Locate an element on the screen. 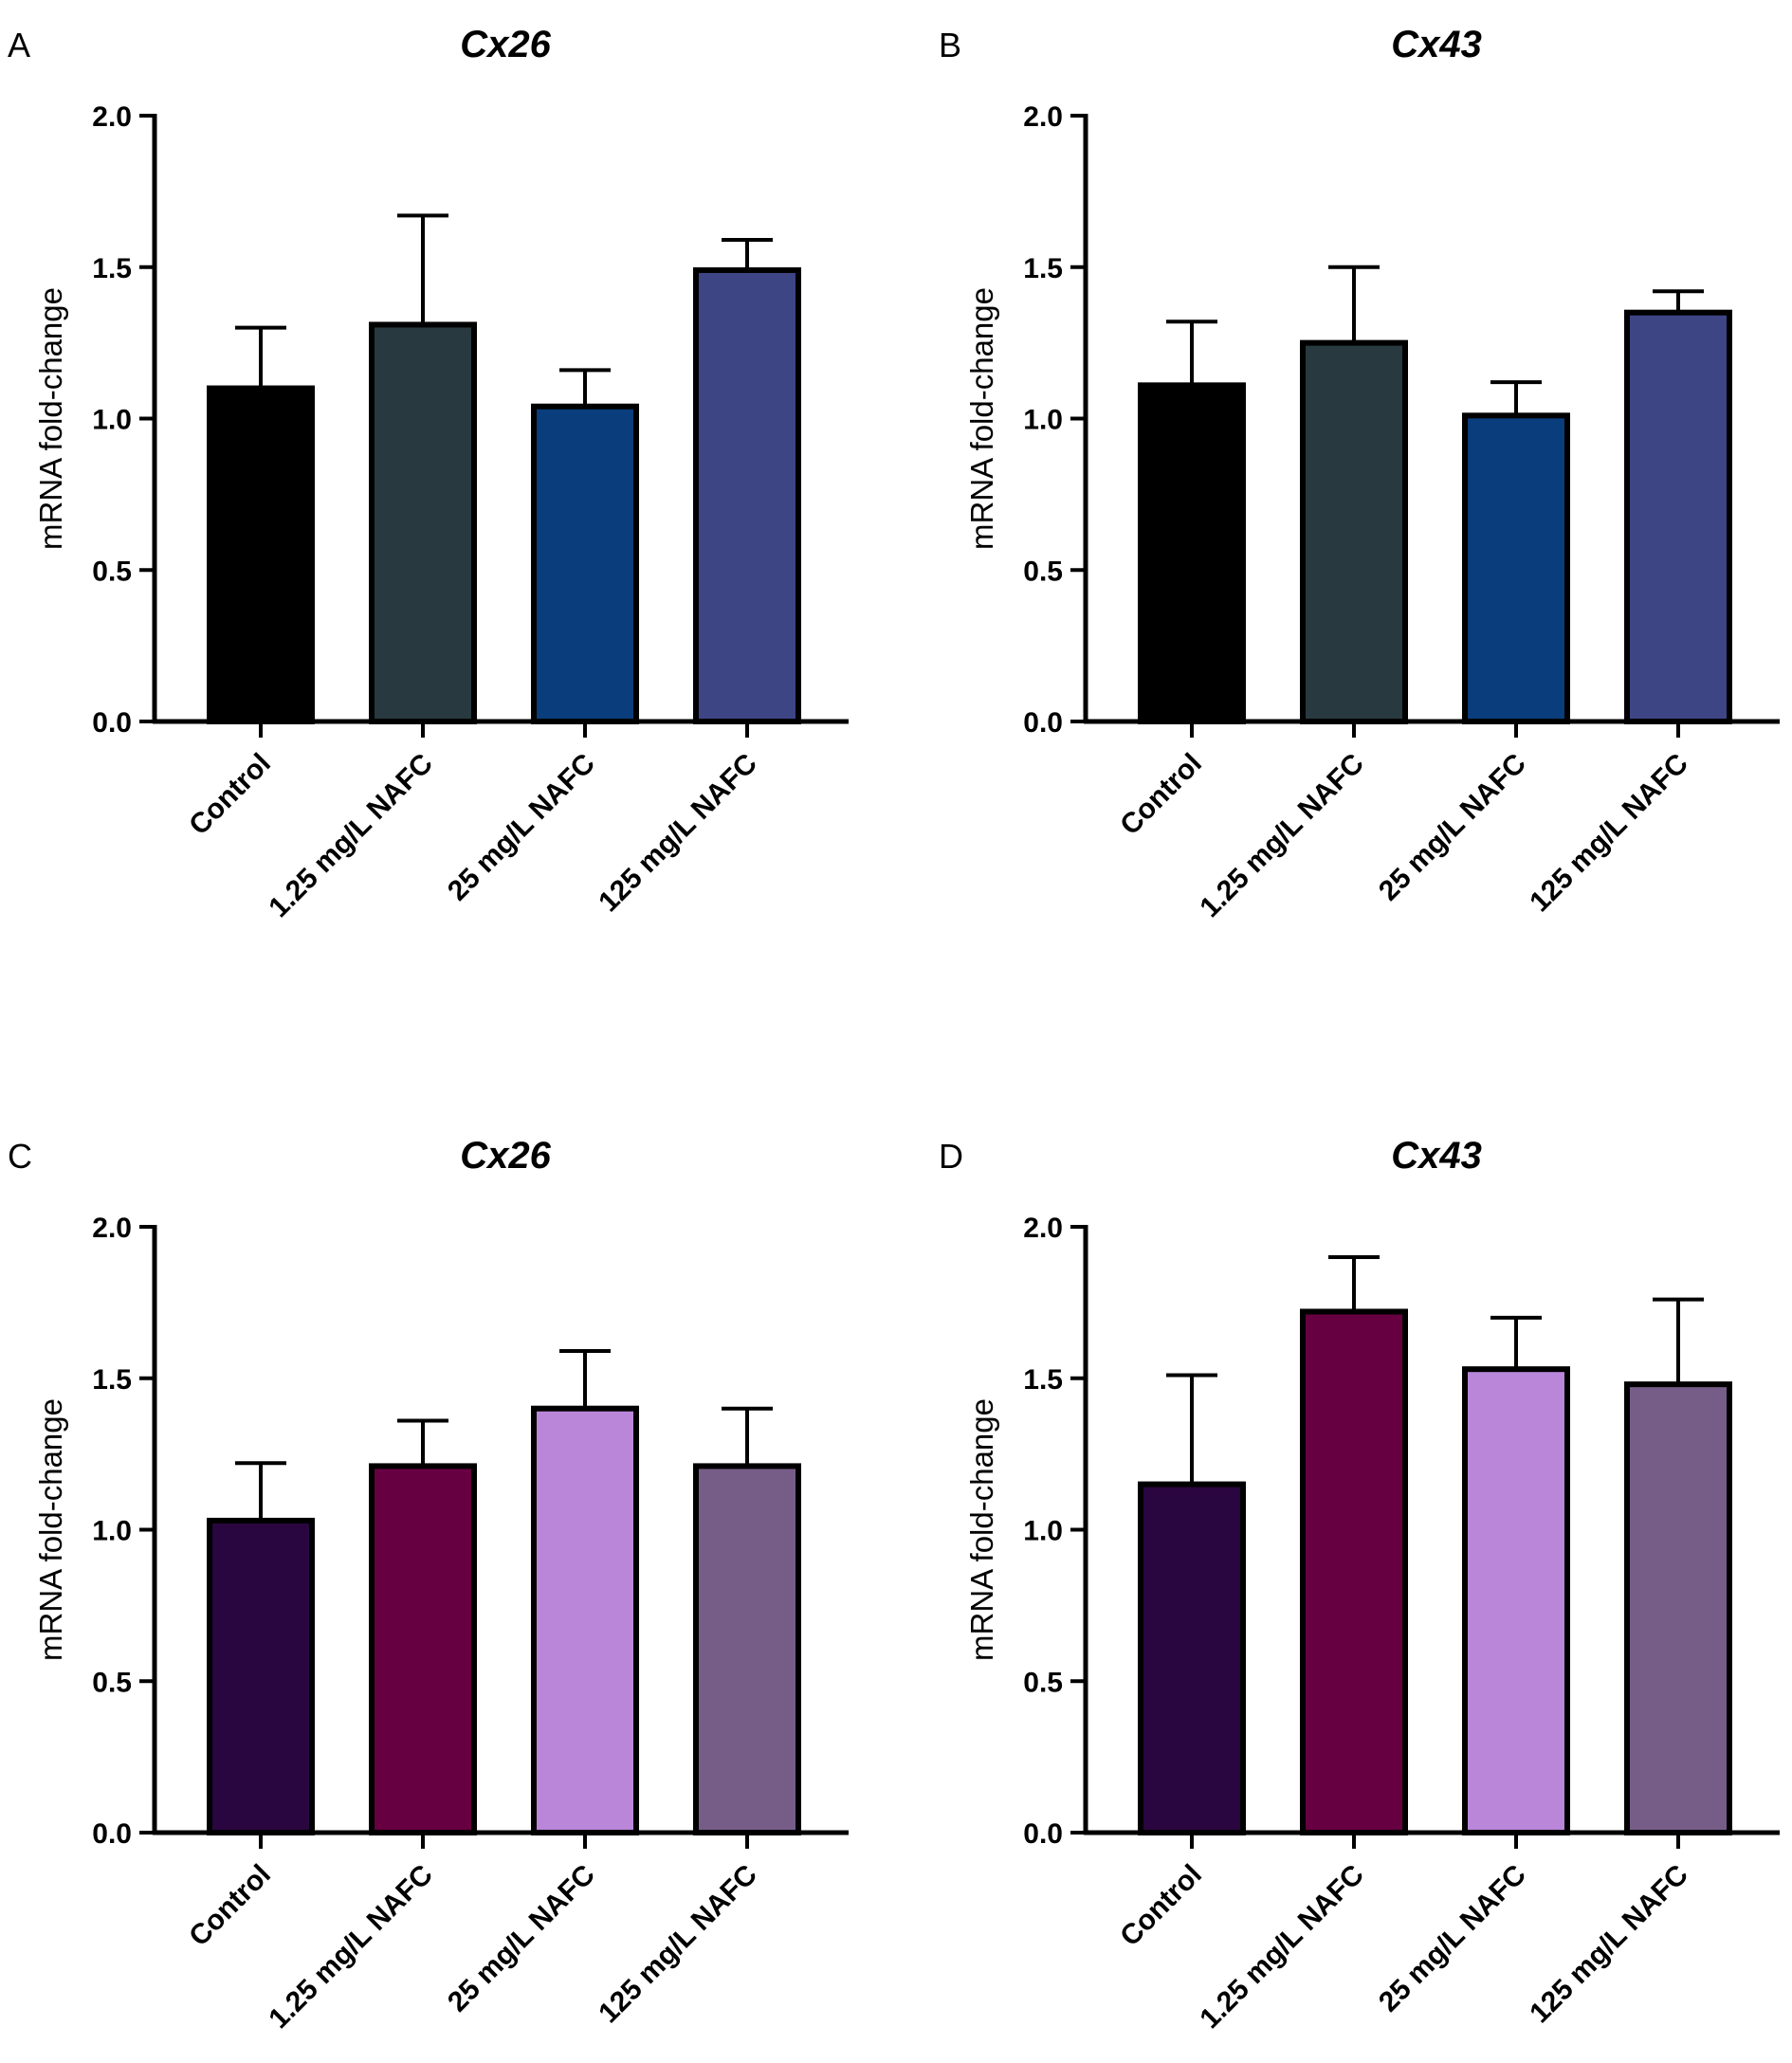 Image resolution: width=1792 pixels, height=2063 pixels. panel-letter: B is located at coordinates (950, 45).